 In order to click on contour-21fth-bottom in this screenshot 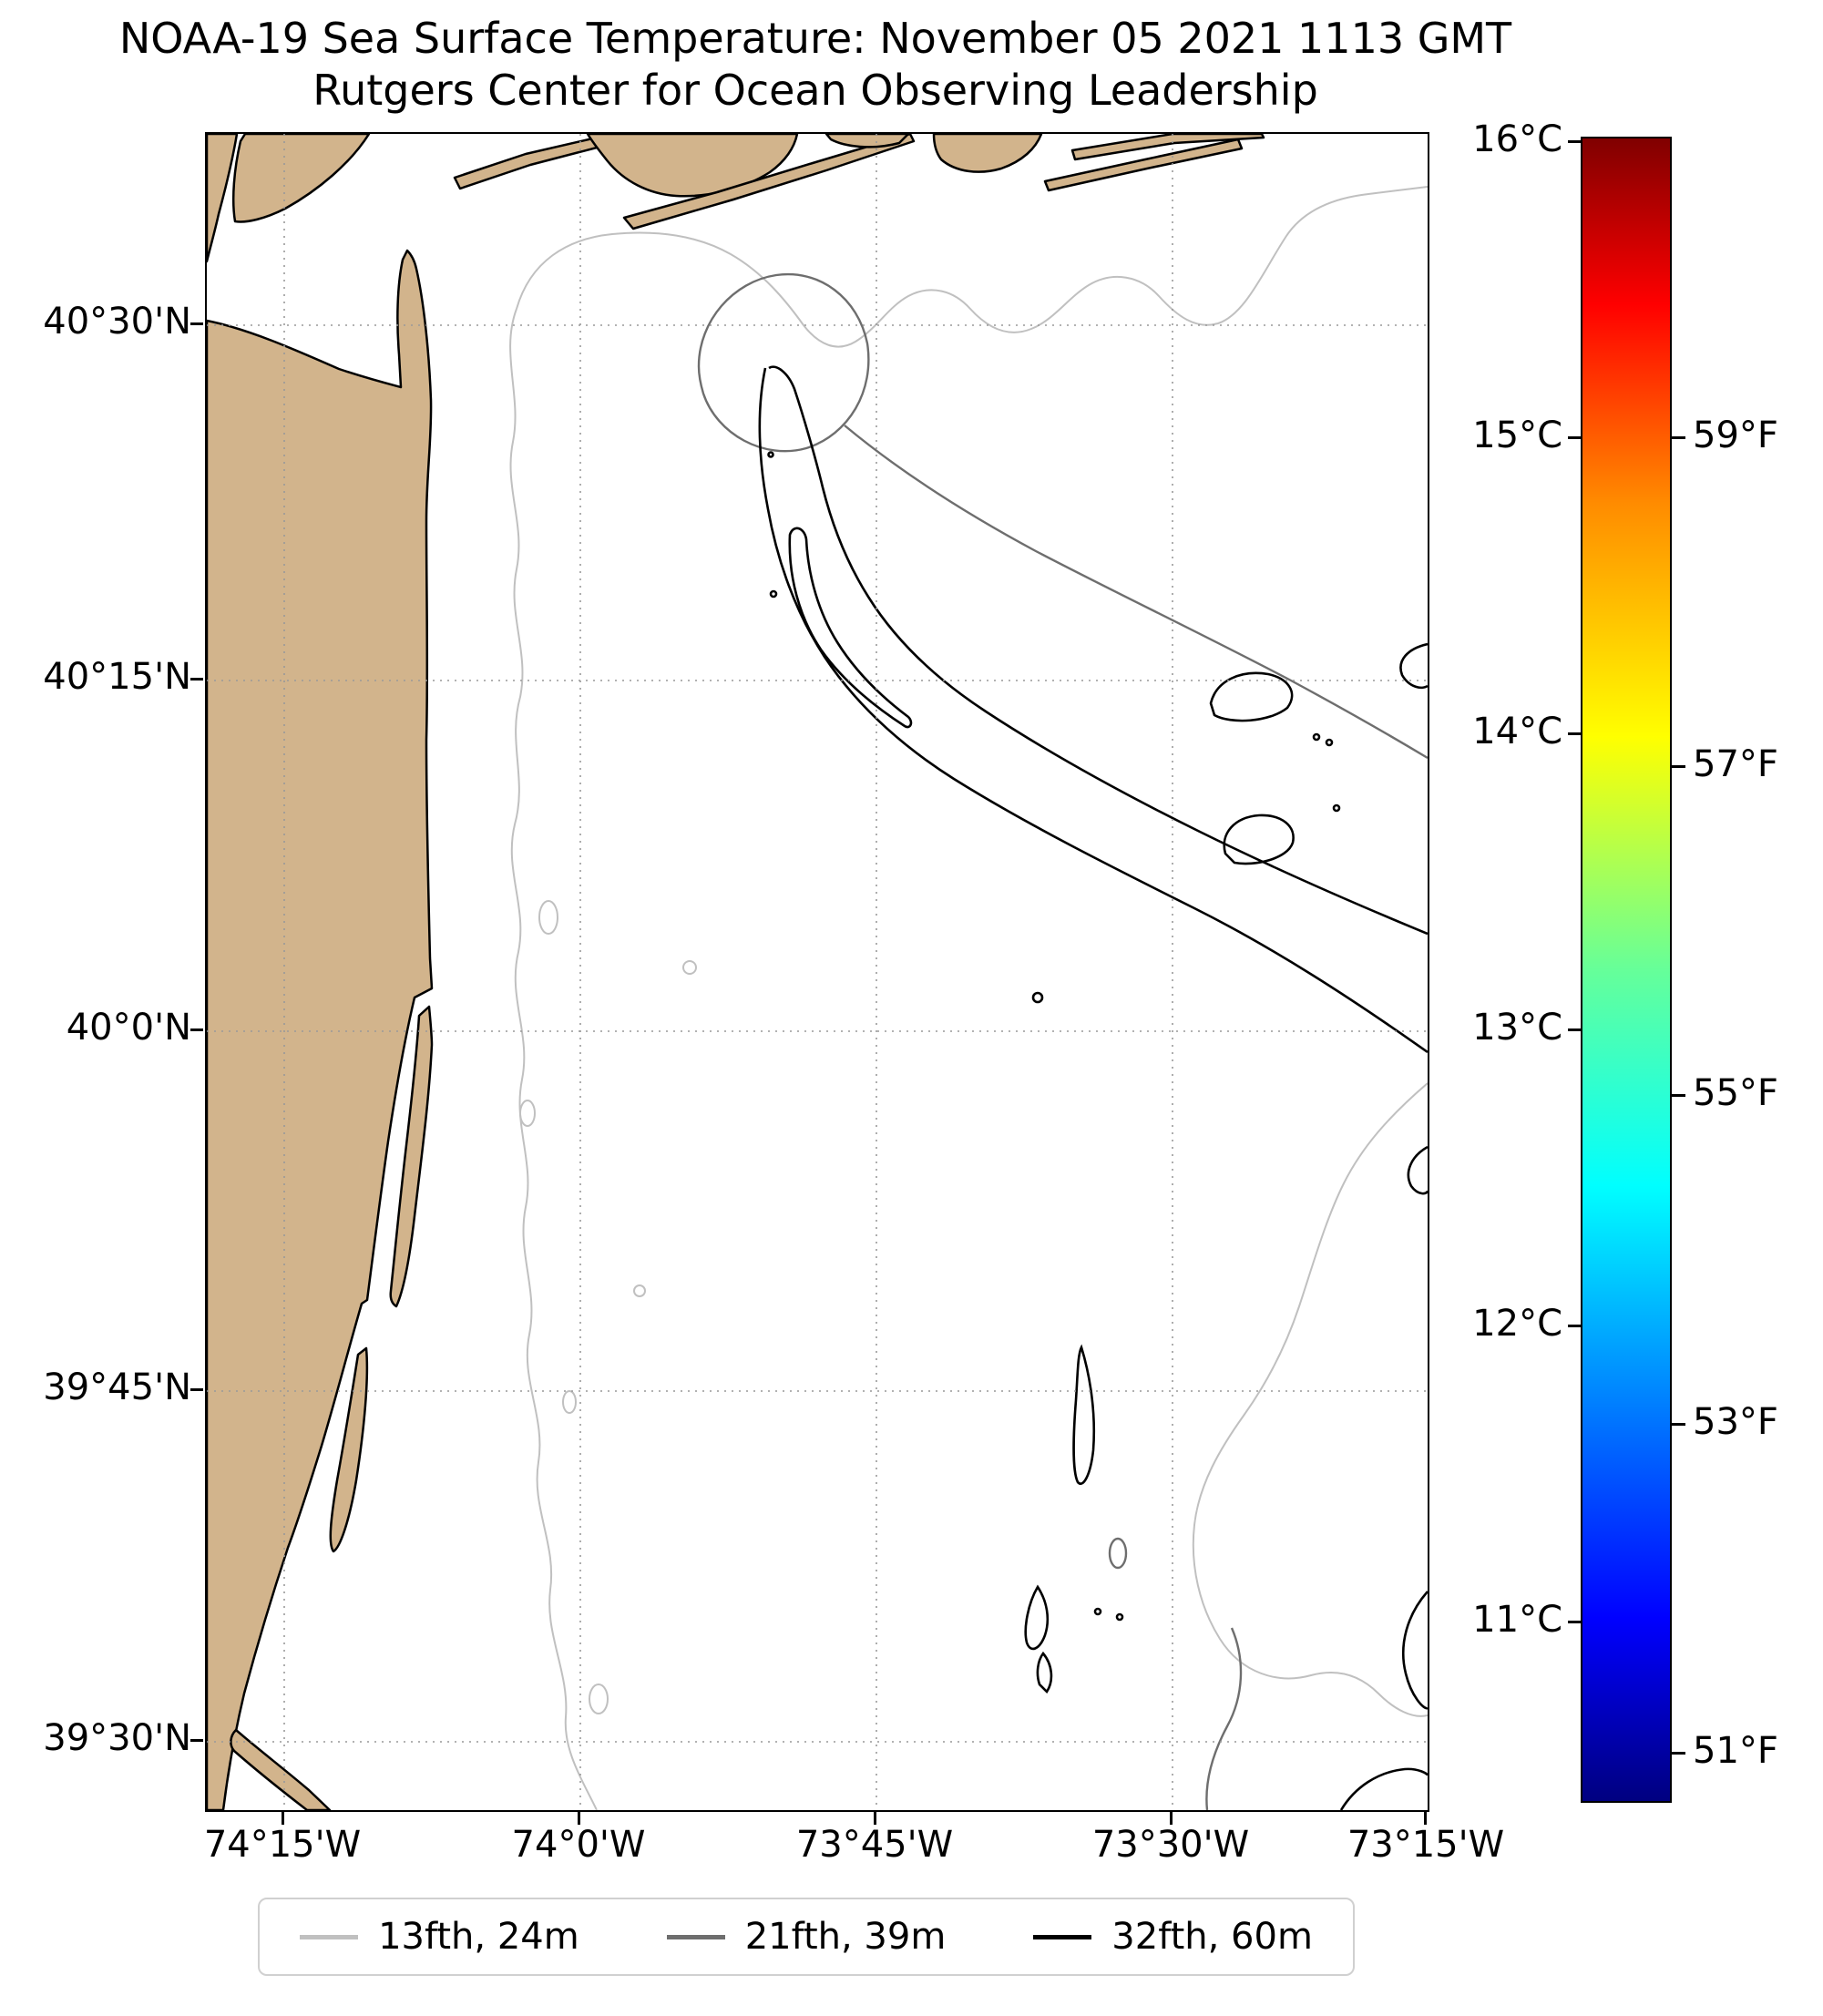, I will do `click(1224, 1718)`.